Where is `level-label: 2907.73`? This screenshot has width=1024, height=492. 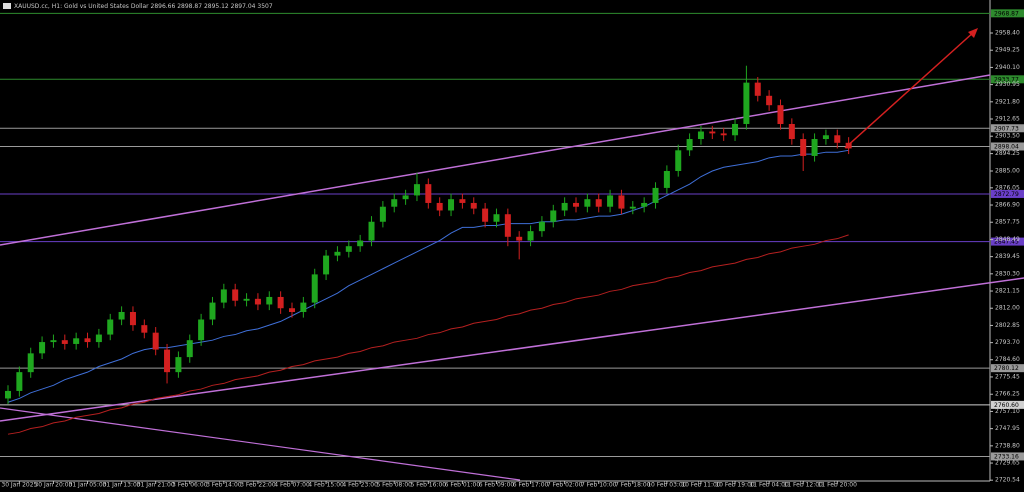 level-label: 2907.73 is located at coordinates (1006, 128).